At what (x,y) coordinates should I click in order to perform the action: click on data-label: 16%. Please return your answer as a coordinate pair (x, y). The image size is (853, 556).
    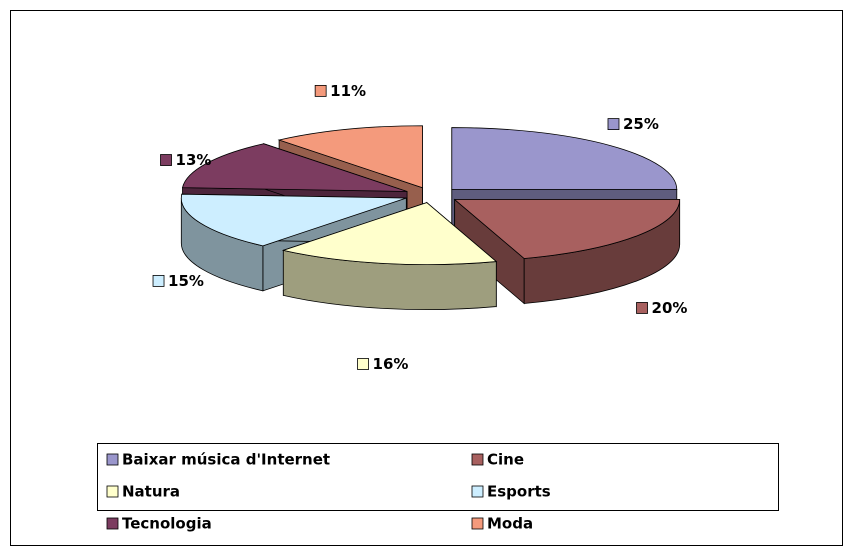
    Looking at the image, I should click on (391, 364).